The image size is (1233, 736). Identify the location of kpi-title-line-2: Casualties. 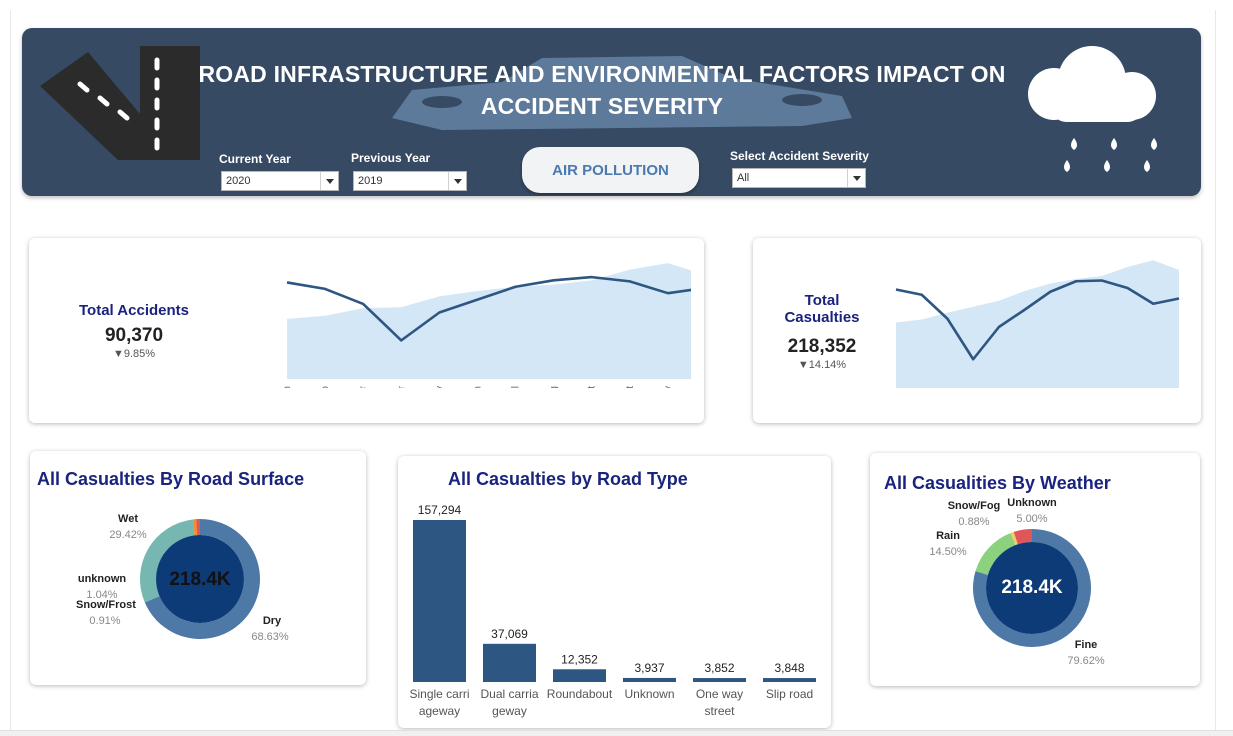
(822, 317).